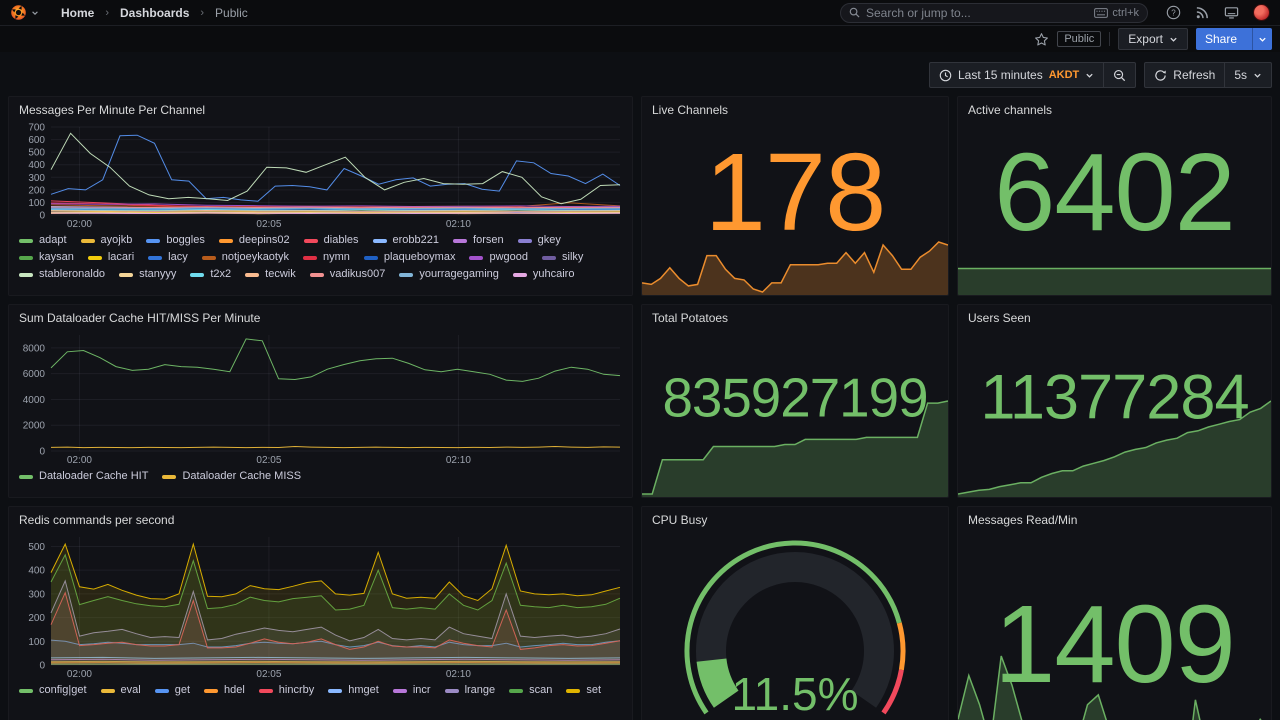 This screenshot has height=720, width=1280. Describe the element at coordinates (1233, 39) in the screenshot. I see `share-button: Share` at that location.